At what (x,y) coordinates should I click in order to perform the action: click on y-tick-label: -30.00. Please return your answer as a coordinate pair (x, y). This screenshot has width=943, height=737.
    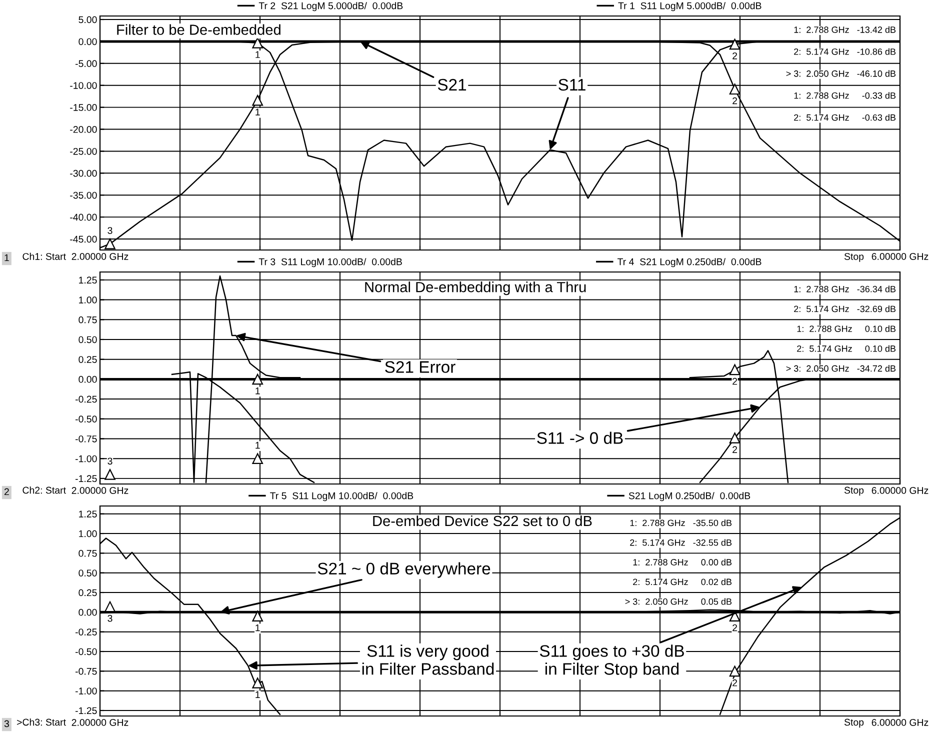
    Looking at the image, I should click on (83, 173).